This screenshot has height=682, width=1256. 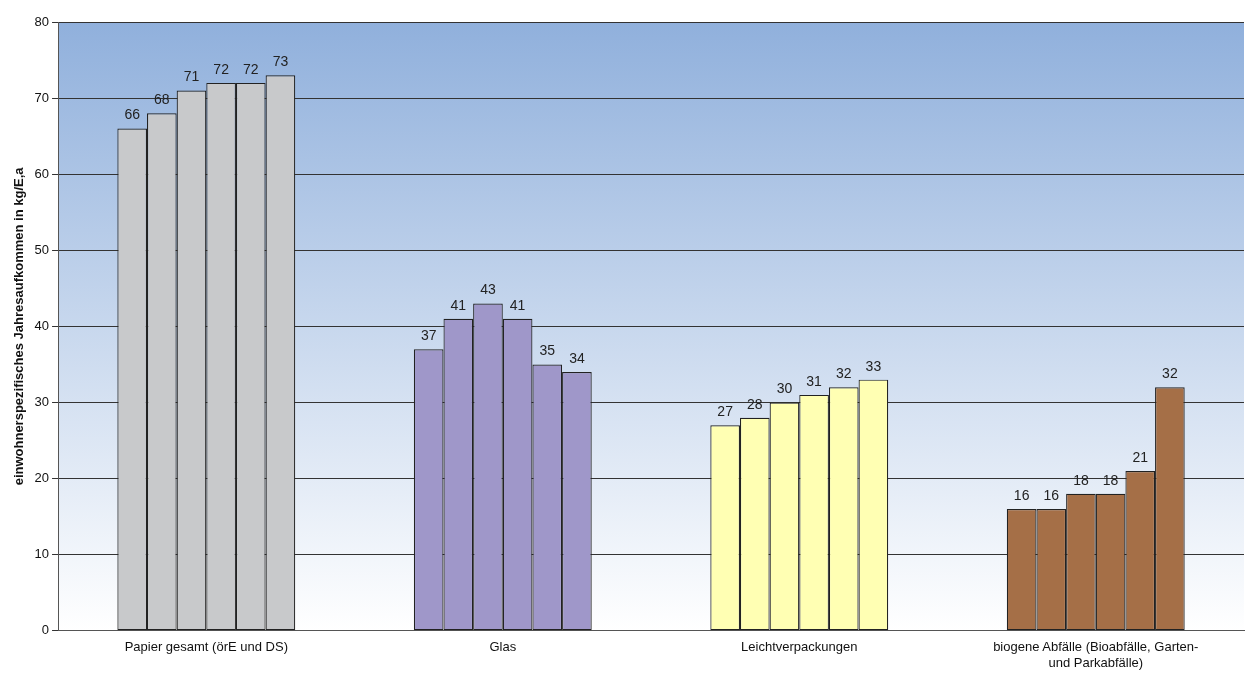 What do you see at coordinates (1140, 456) in the screenshot?
I see `data-label: 21` at bounding box center [1140, 456].